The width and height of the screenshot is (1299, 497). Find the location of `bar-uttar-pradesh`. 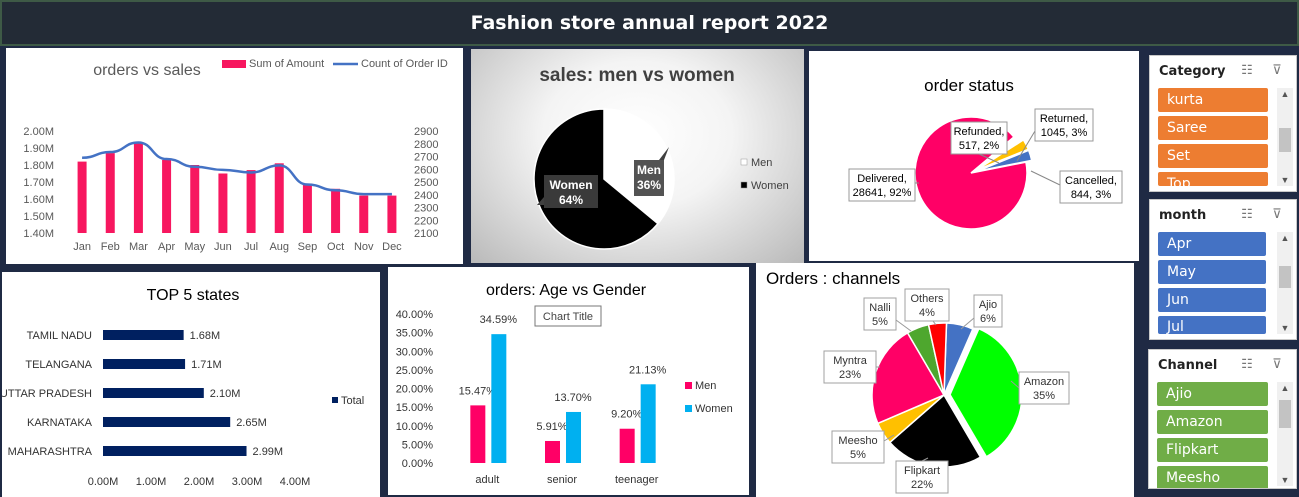

bar-uttar-pradesh is located at coordinates (153, 393).